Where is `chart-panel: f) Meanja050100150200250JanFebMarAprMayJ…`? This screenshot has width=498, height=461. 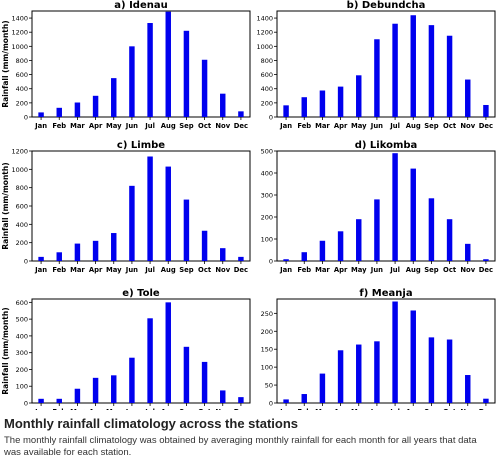 chart-panel: f) Meanja050100150200250JanFebMarAprMayJ… is located at coordinates (378, 349).